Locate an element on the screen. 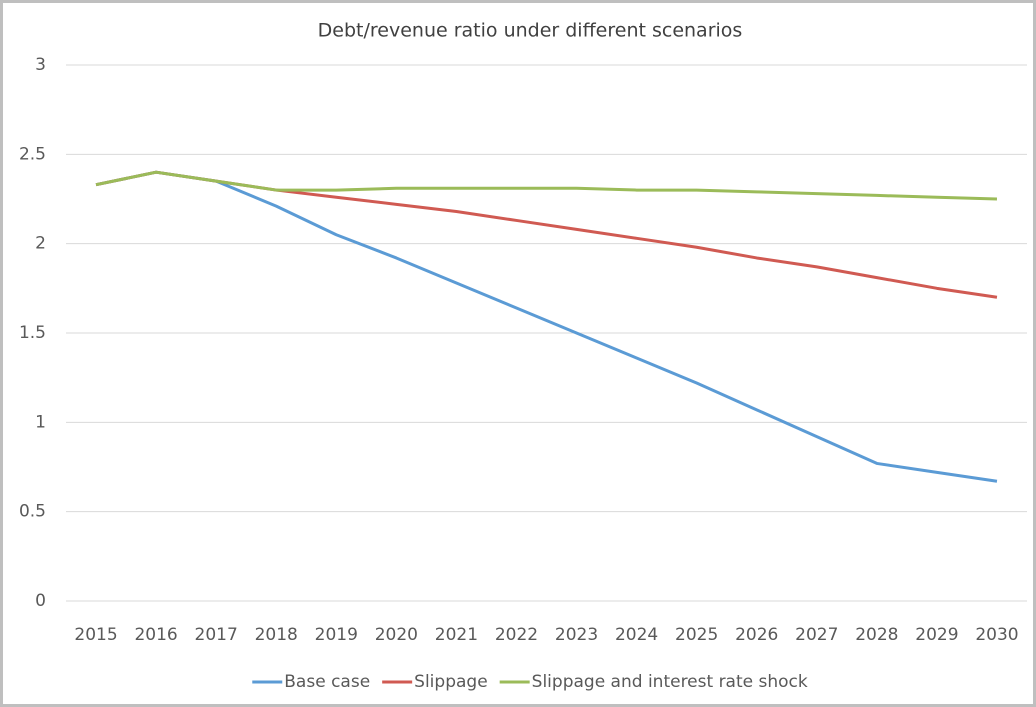  y-tick-label: 3 is located at coordinates (40, 65).